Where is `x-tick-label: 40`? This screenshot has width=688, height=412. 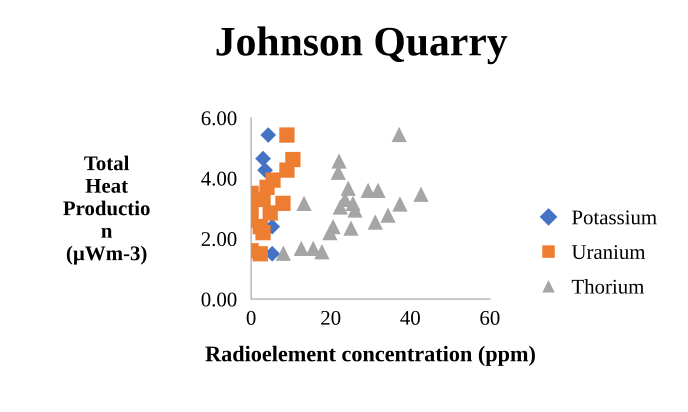 x-tick-label: 40 is located at coordinates (410, 317).